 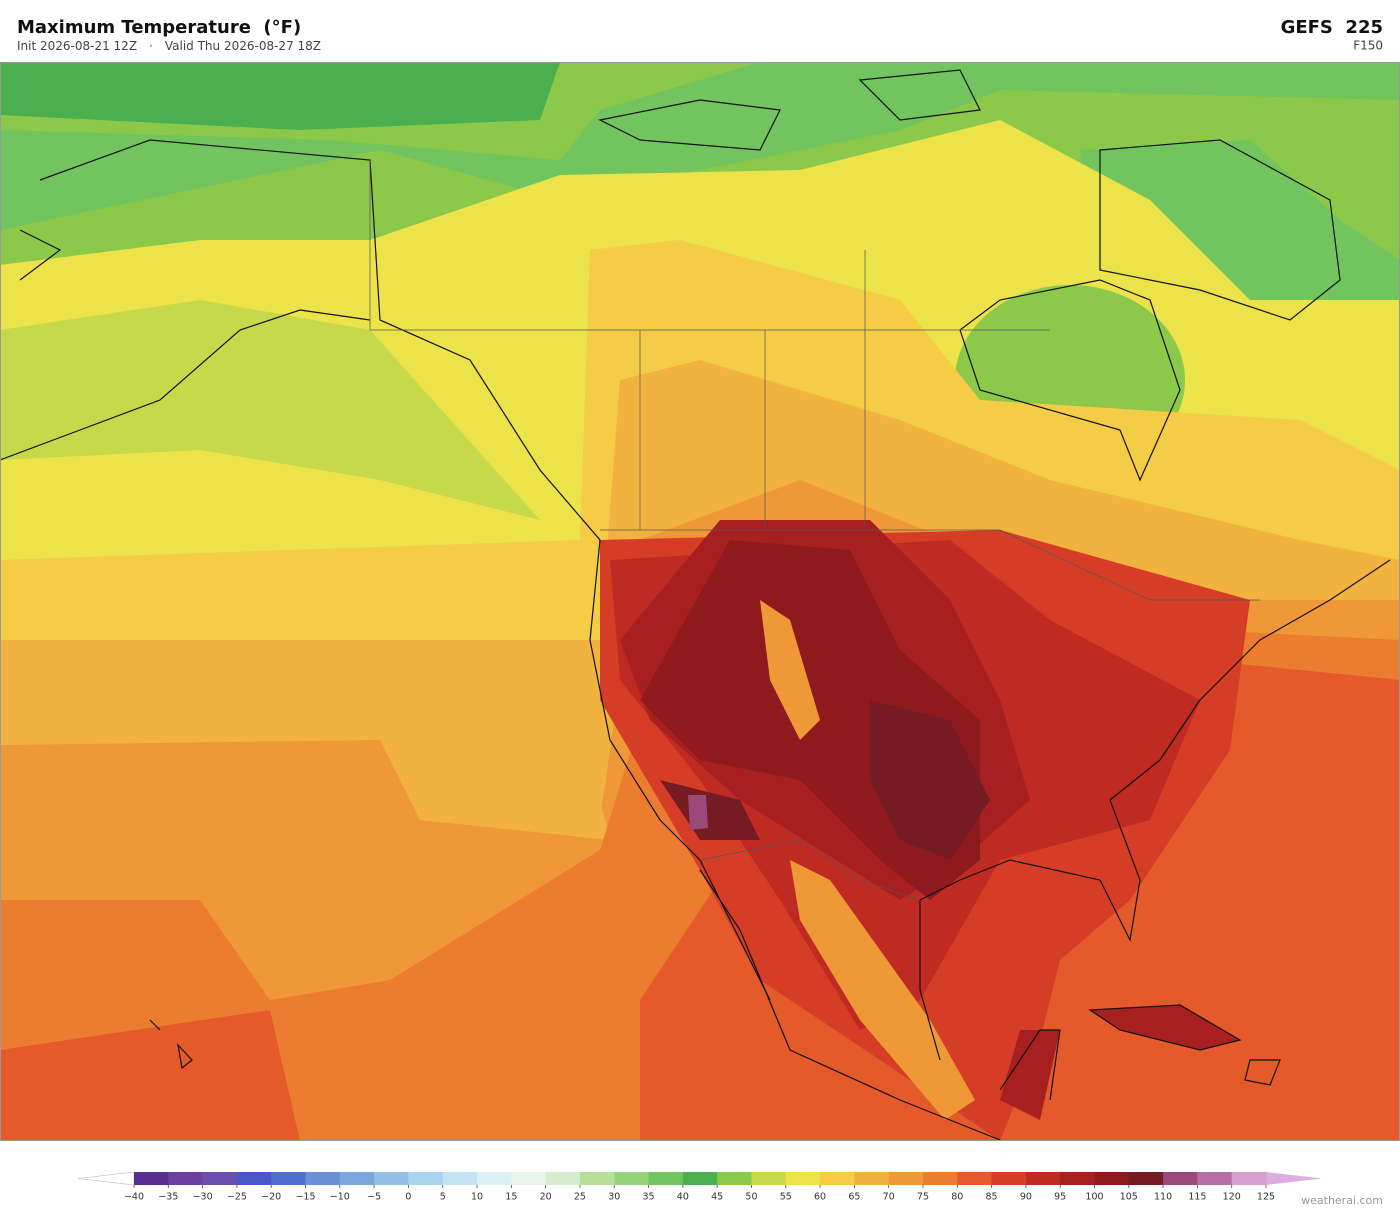 I want to click on colorbar-tick-label: −30, so click(x=203, y=1197).